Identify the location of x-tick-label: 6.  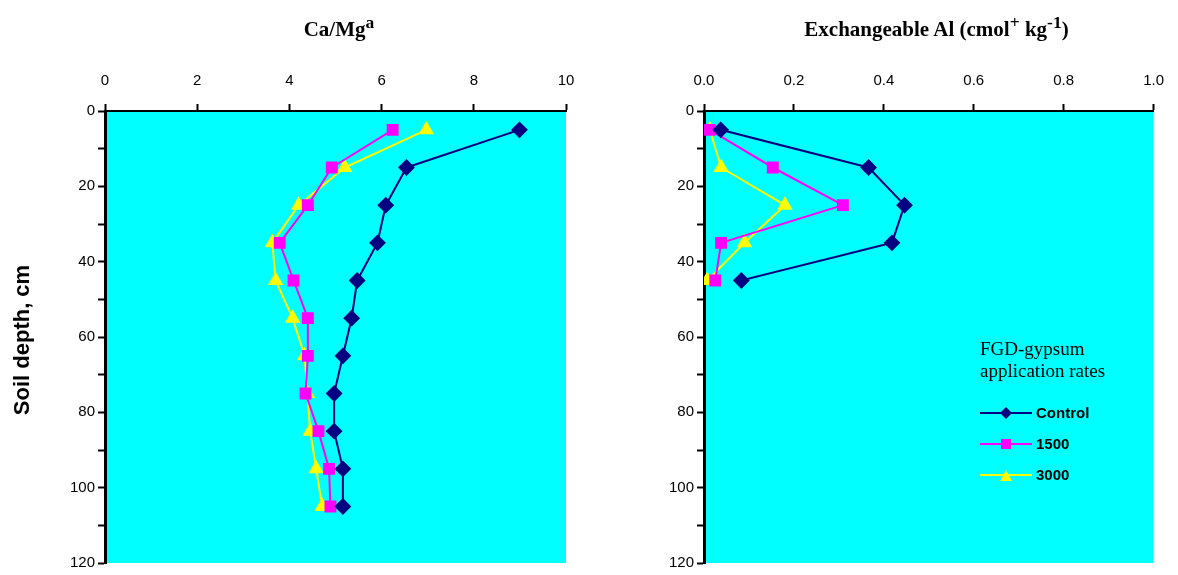
(381, 80).